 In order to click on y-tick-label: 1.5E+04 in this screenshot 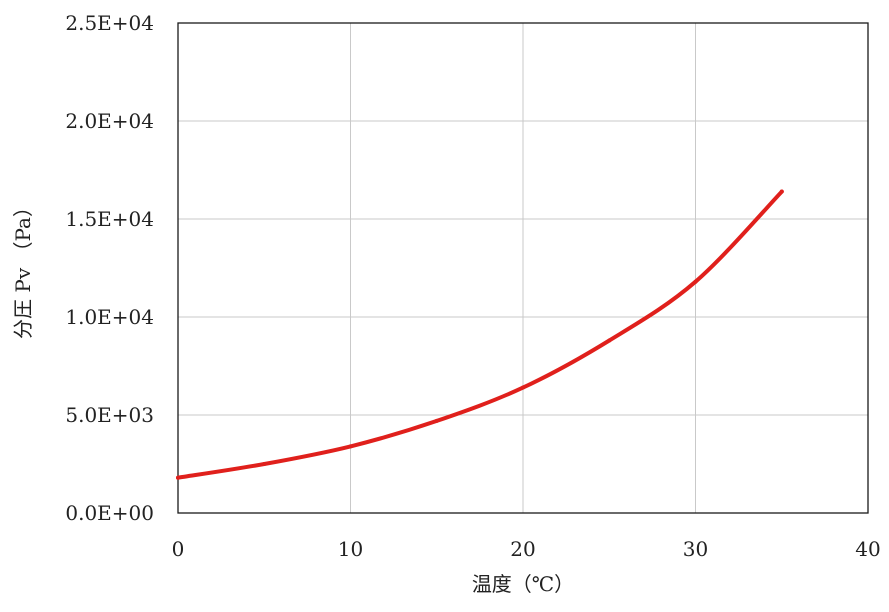, I will do `click(109, 219)`.